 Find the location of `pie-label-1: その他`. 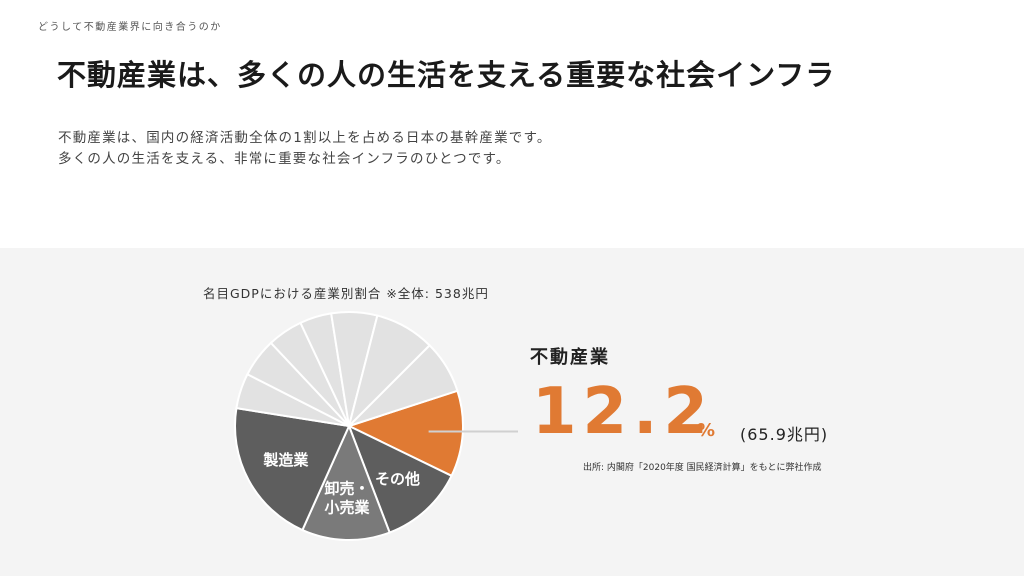

pie-label-1: その他 is located at coordinates (397, 479).